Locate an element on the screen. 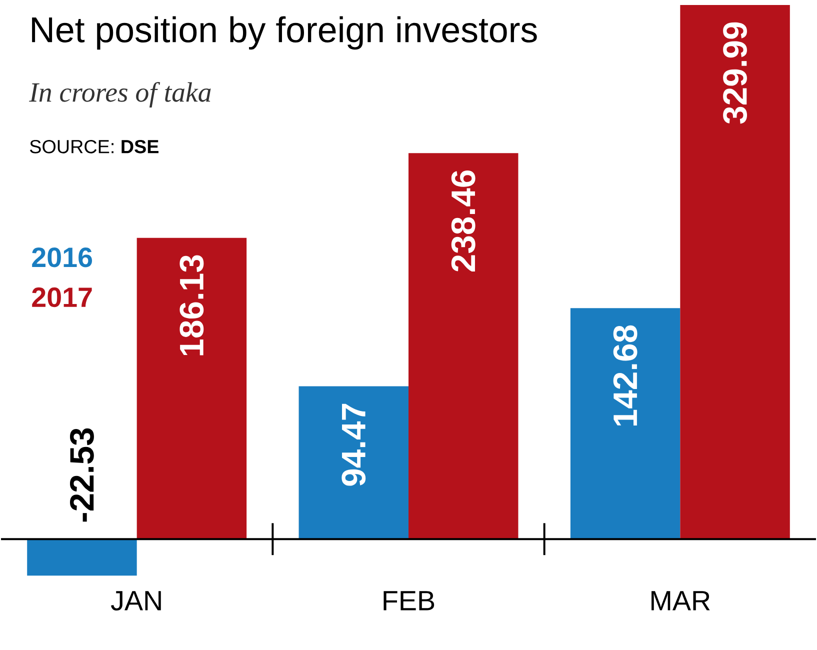 Image resolution: width=817 pixels, height=650 pixels. x-tick-label: MAR is located at coordinates (681, 600).